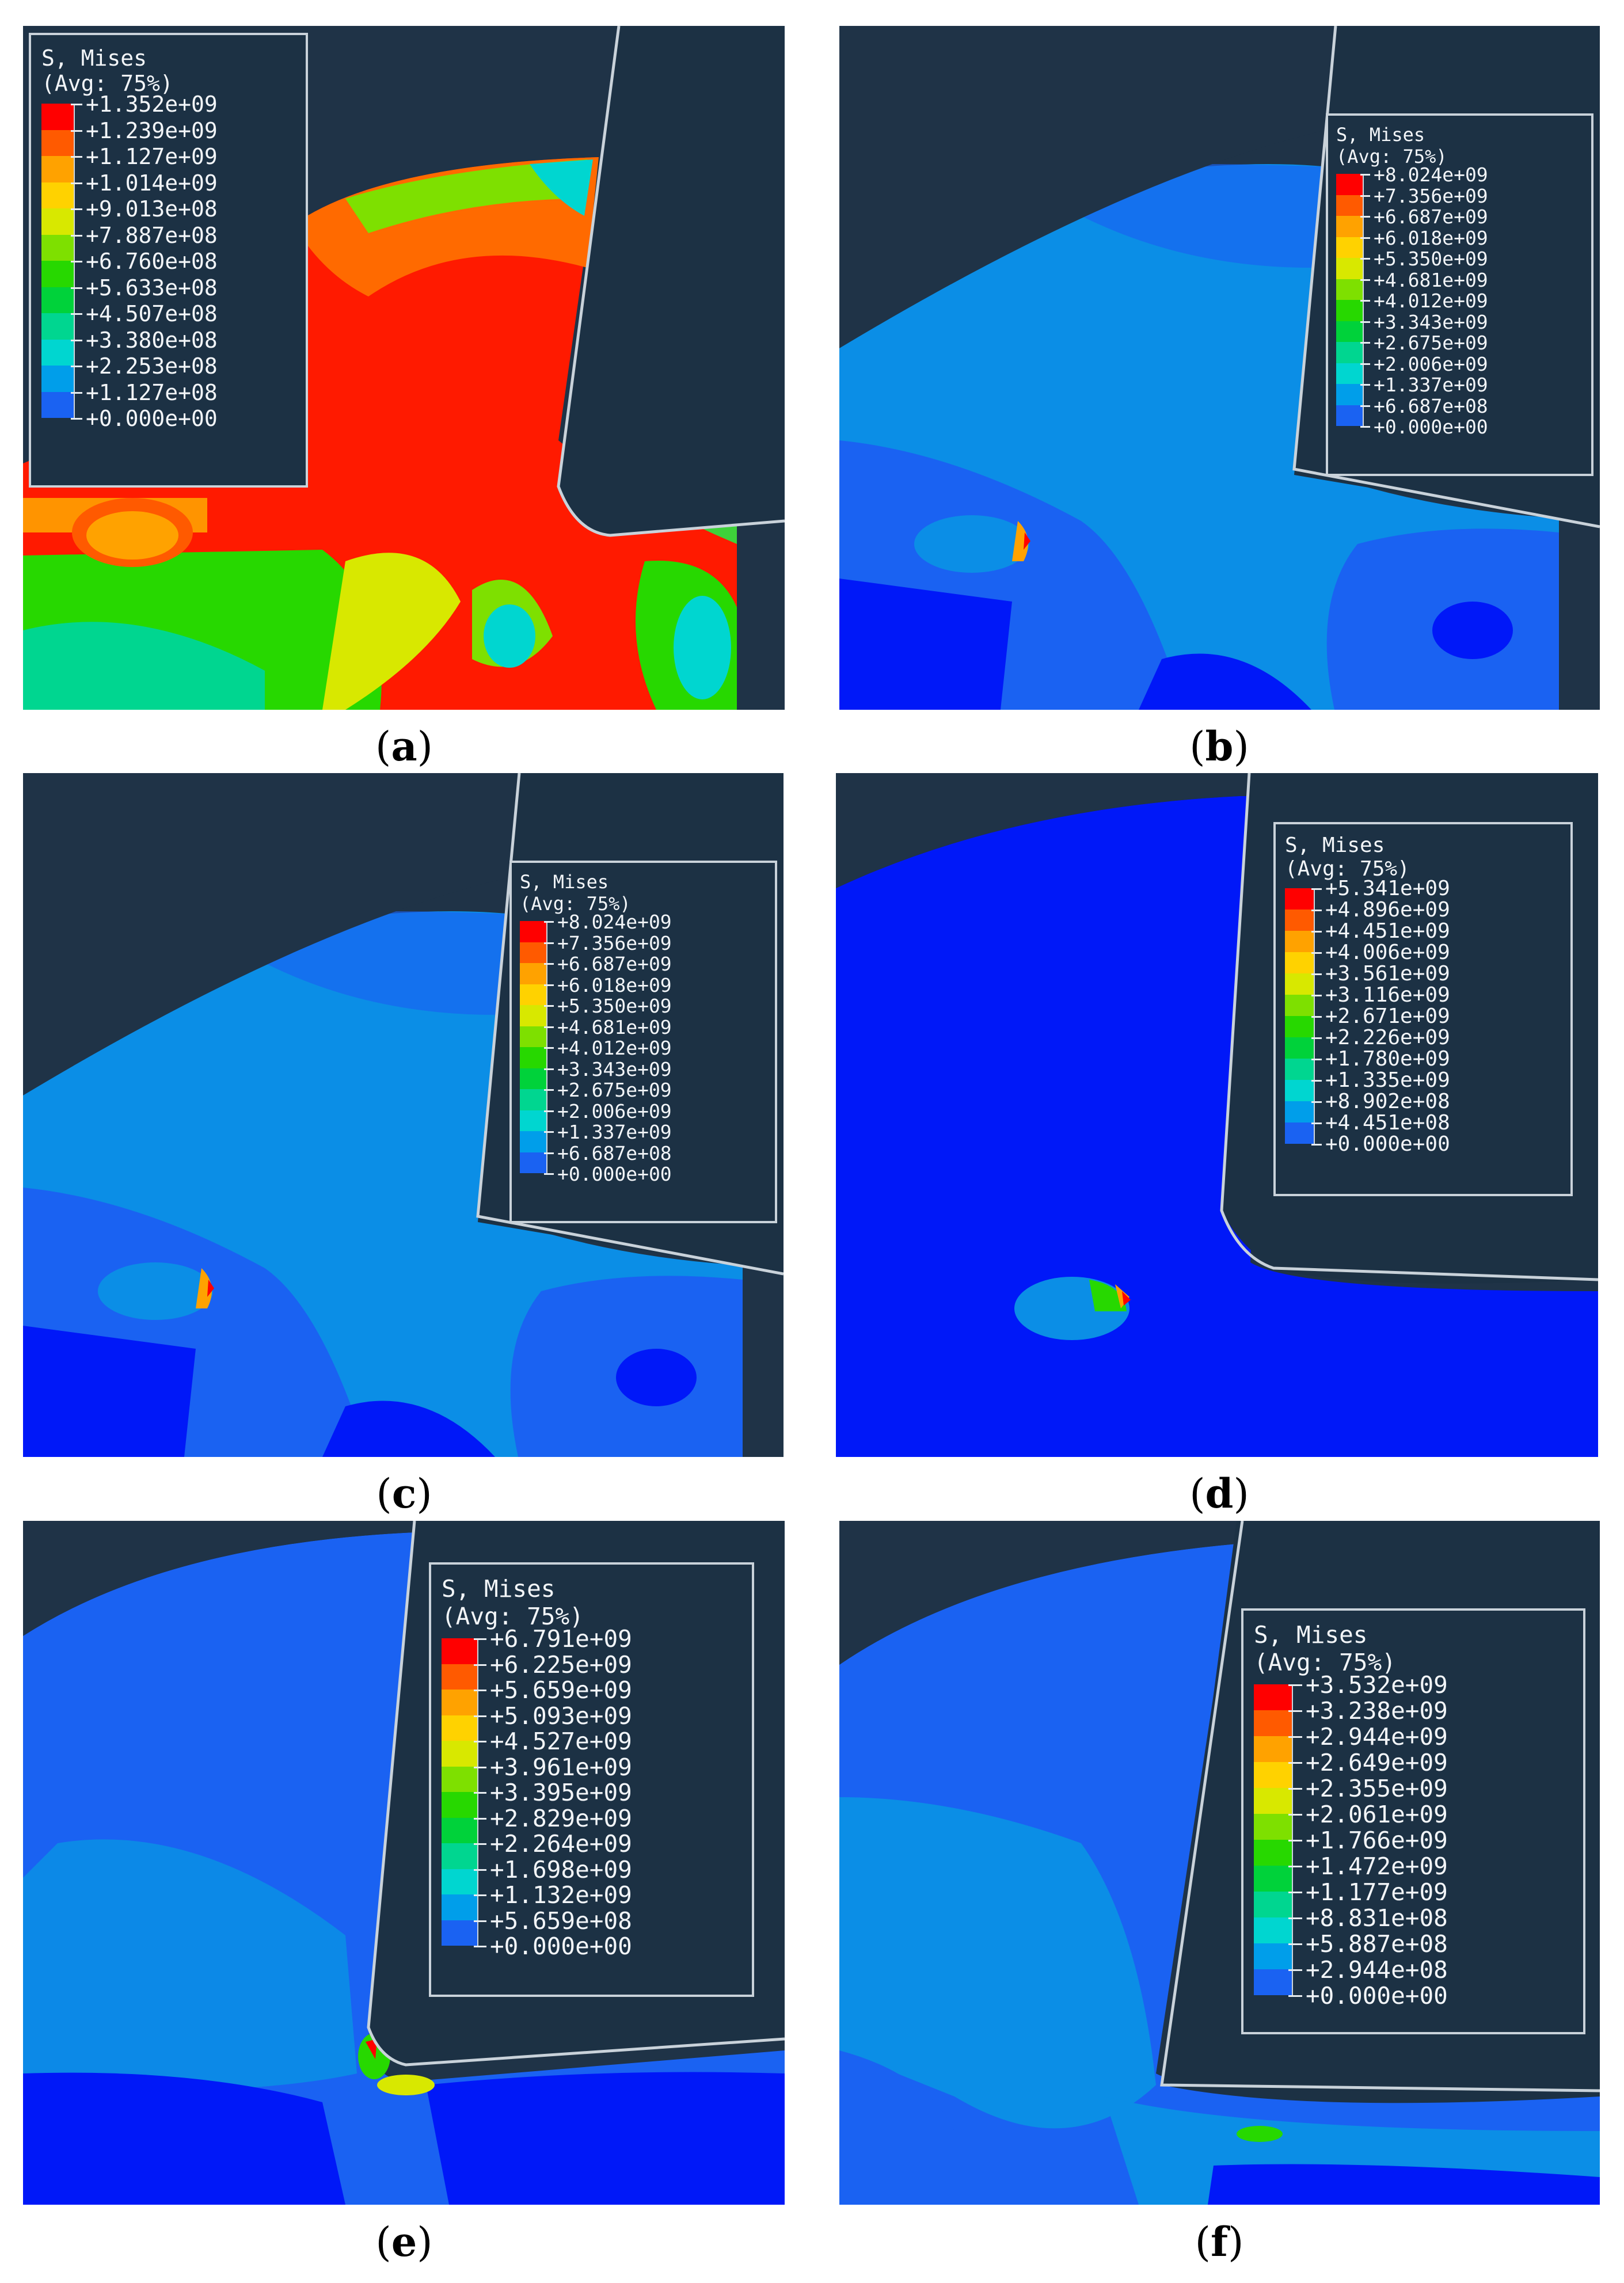 This screenshot has height=2283, width=1624. I want to click on legend-value: +4.896e+09, so click(1387, 910).